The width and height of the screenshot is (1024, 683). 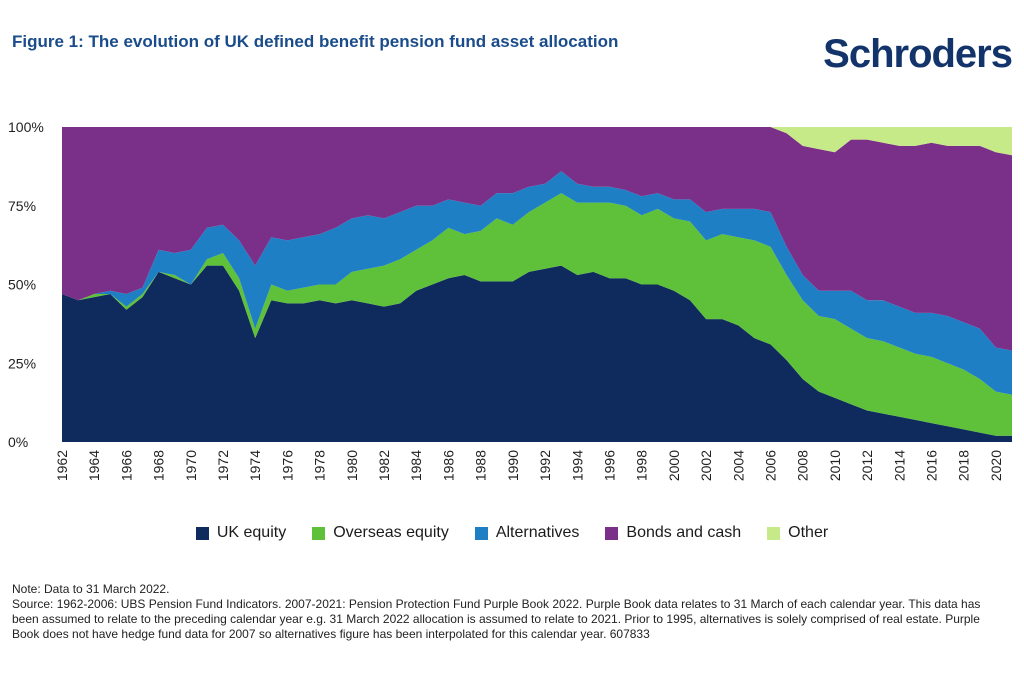 I want to click on x-tick-label: 2008, so click(x=803, y=465).